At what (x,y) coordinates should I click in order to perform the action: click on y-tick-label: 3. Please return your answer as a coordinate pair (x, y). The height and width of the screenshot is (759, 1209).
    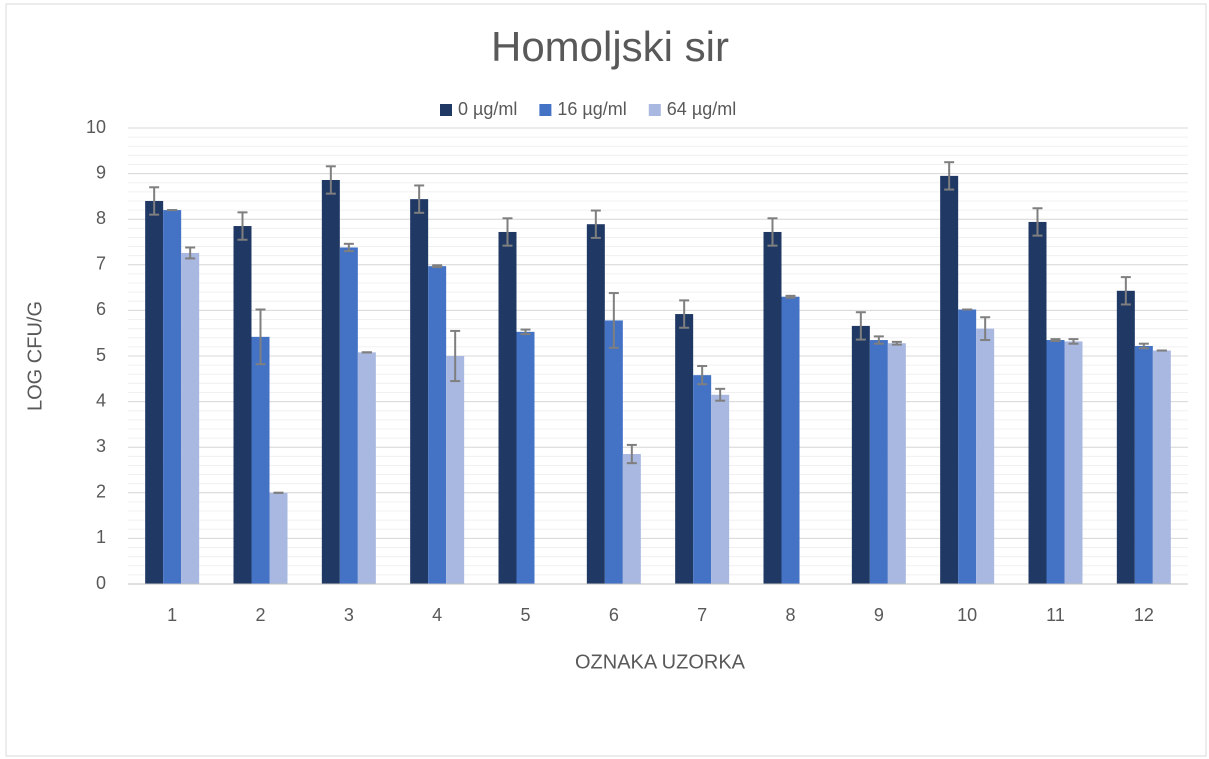
    Looking at the image, I should click on (101, 446).